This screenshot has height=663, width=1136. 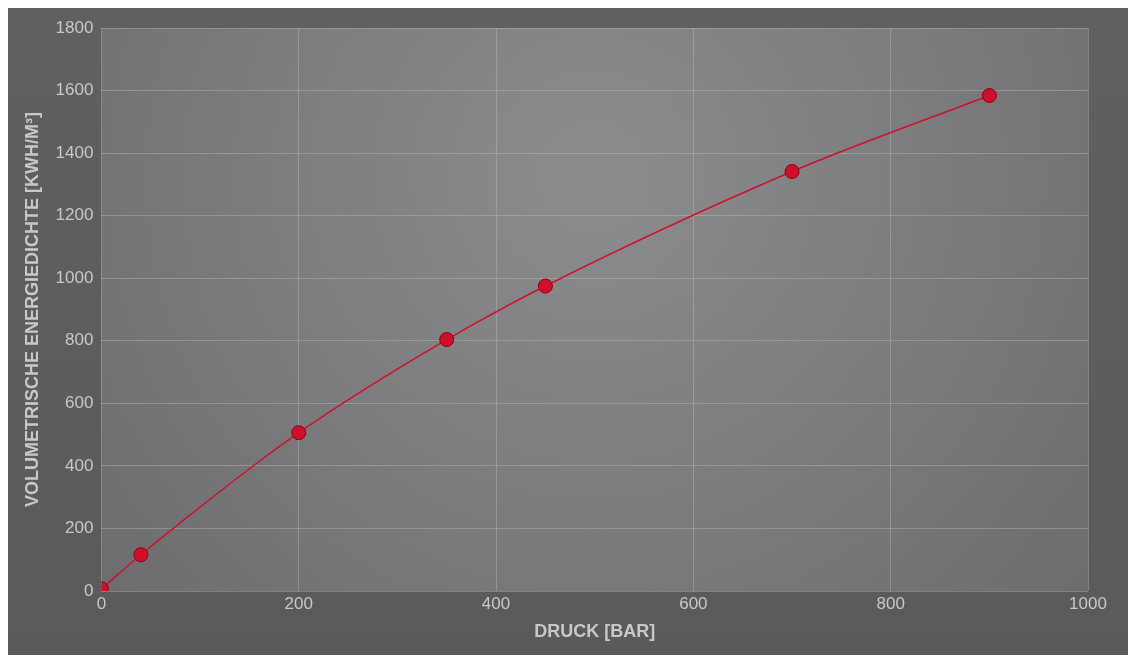 What do you see at coordinates (88, 590) in the screenshot?
I see `y-tick-label: 0` at bounding box center [88, 590].